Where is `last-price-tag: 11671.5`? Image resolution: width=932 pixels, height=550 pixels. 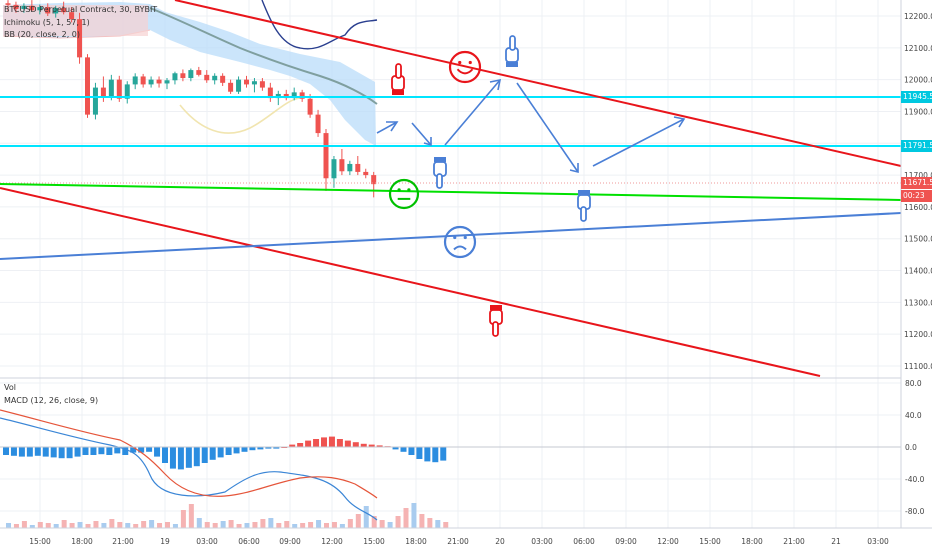
last-price-tag: 11671.5 is located at coordinates (916, 183).